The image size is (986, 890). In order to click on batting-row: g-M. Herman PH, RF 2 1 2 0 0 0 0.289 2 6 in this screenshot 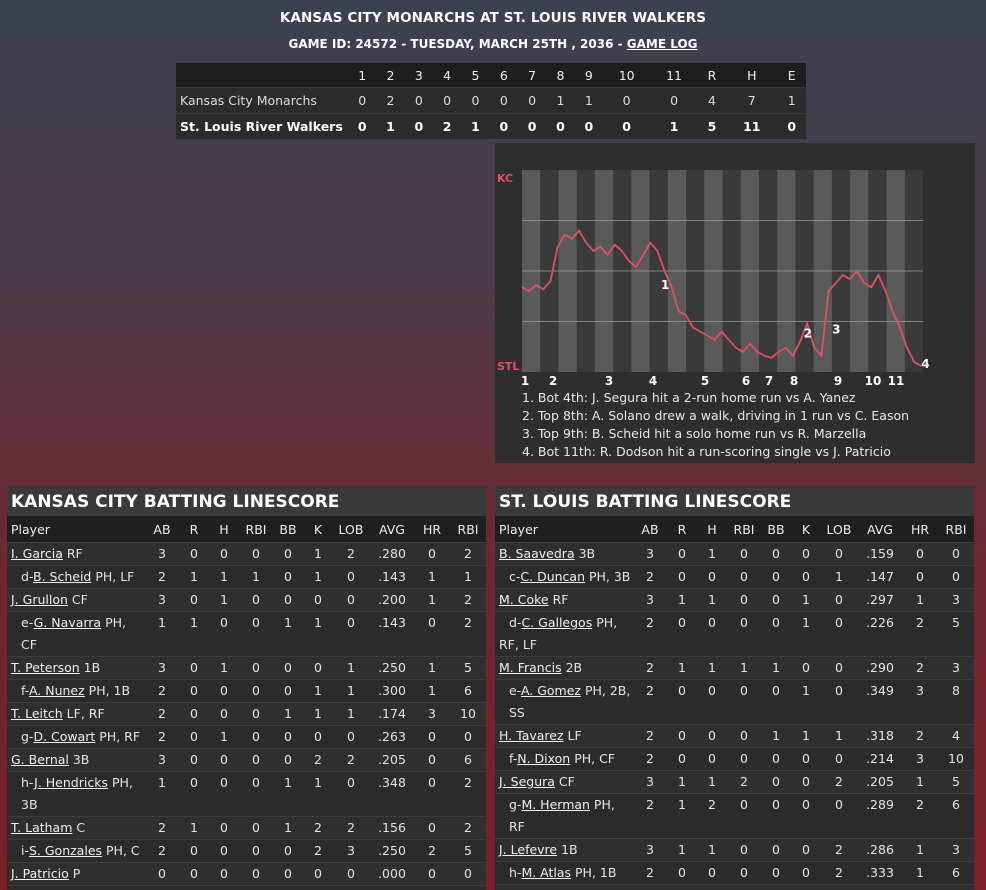, I will do `click(734, 816)`.